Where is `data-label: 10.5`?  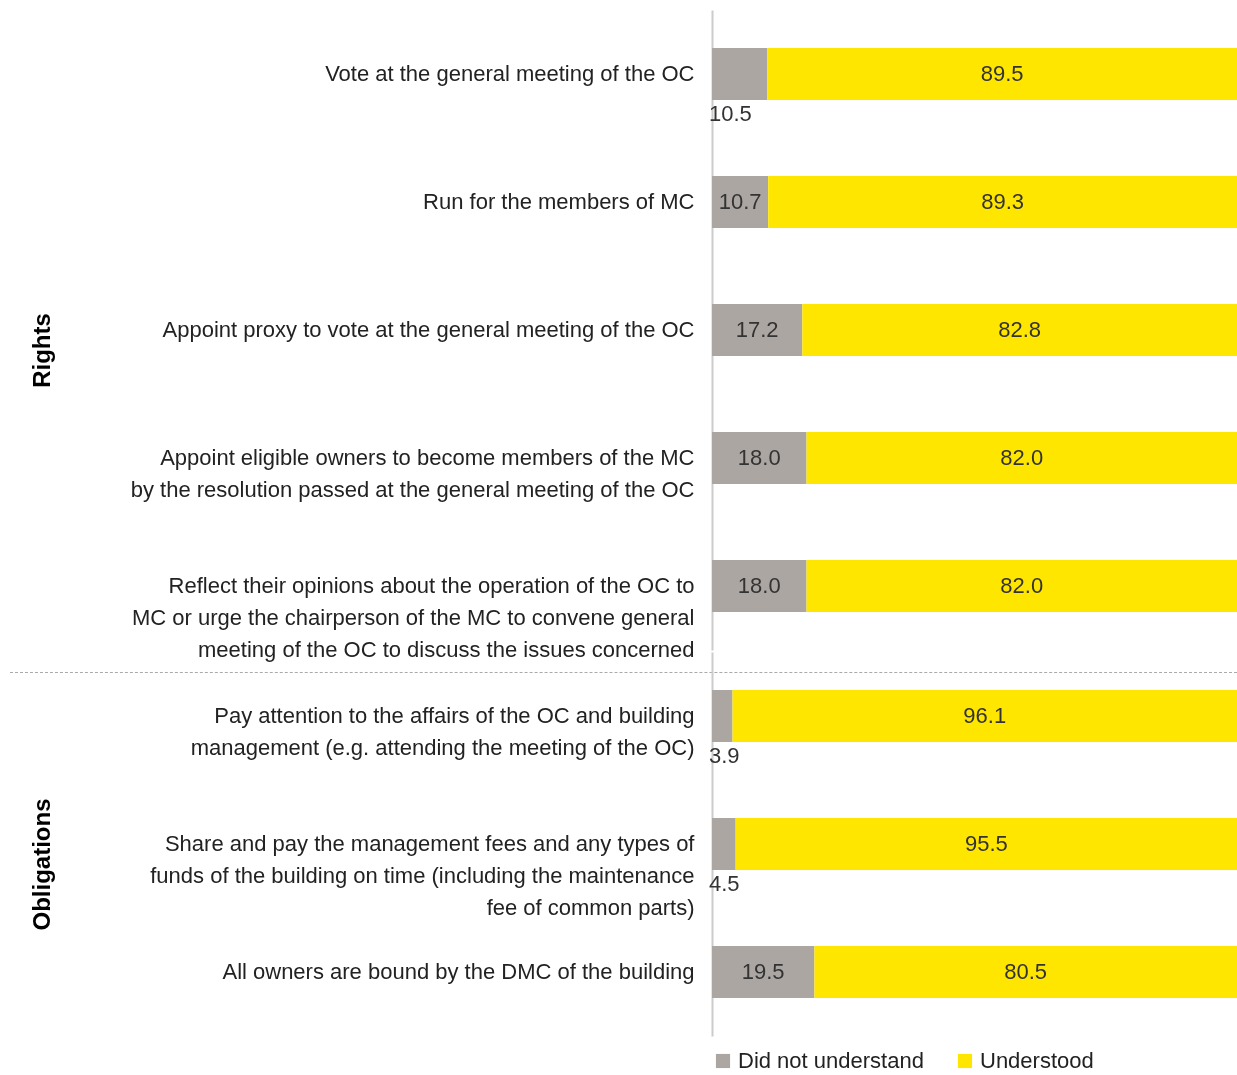
data-label: 10.5 is located at coordinates (730, 113).